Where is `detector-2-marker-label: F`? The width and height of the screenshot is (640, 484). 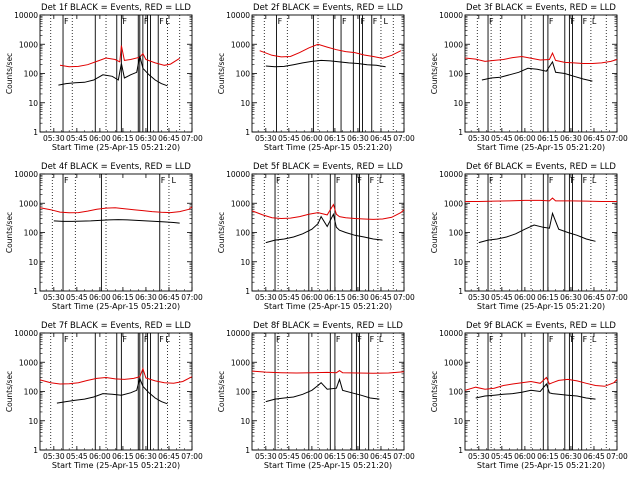
detector-2-marker-label: F is located at coordinates (280, 21).